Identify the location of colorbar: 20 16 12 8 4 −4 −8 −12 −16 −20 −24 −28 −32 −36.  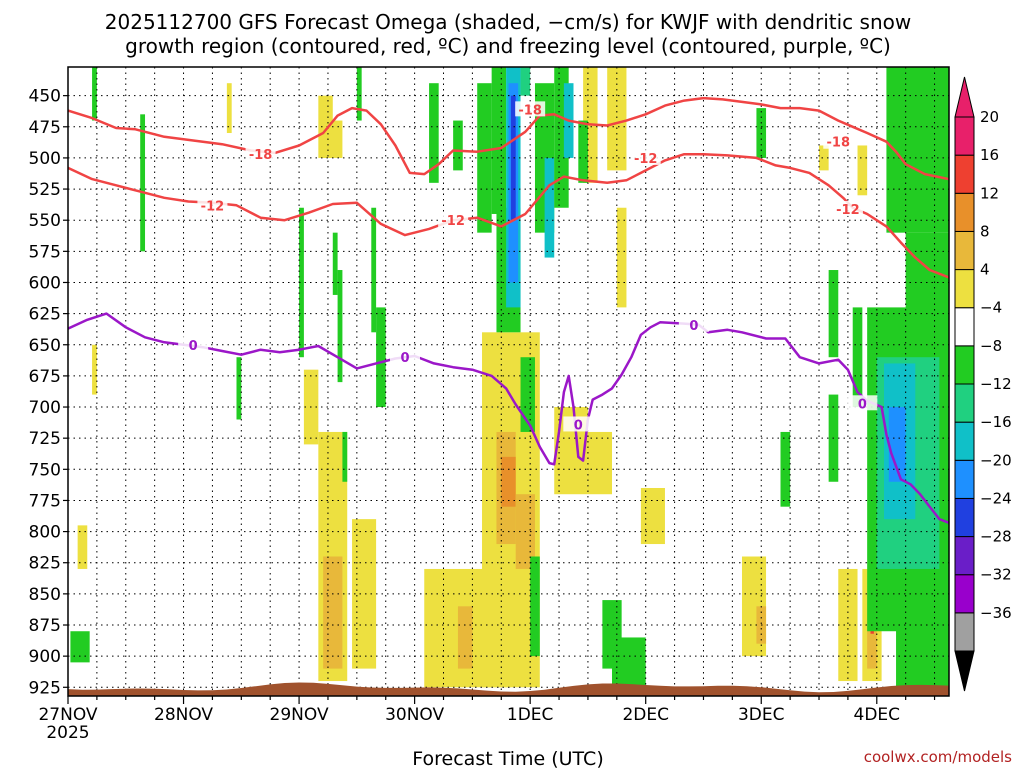
(983, 384).